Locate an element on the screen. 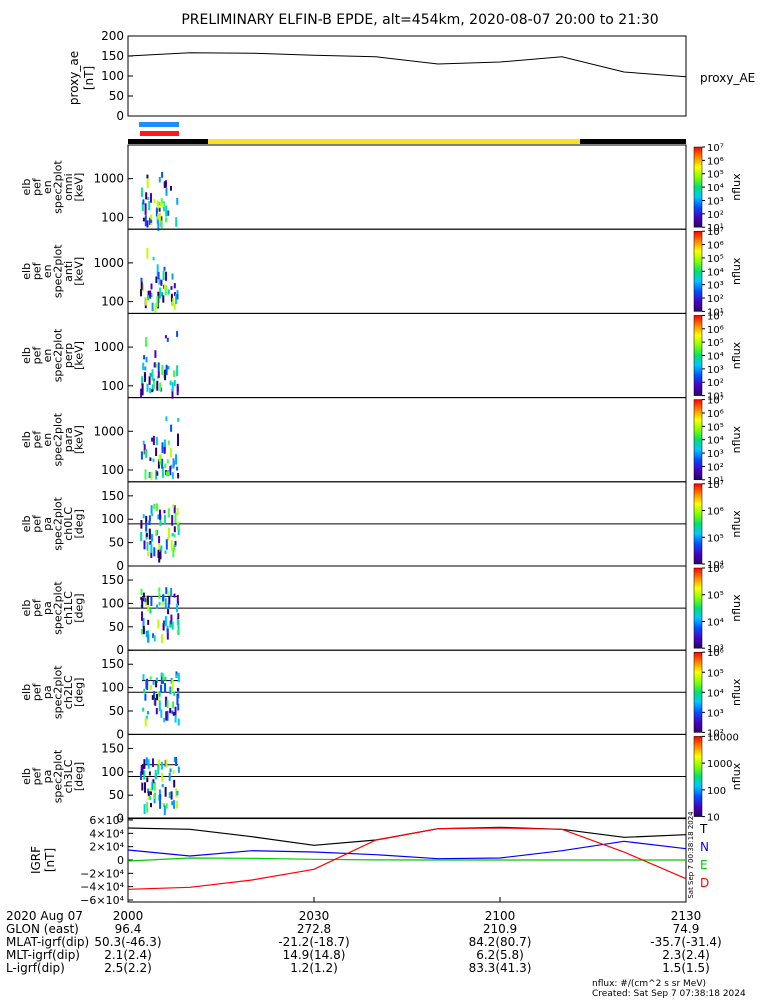 This screenshot has height=1000, width=775. panel-ytick-label: 0 is located at coordinates (120, 566).